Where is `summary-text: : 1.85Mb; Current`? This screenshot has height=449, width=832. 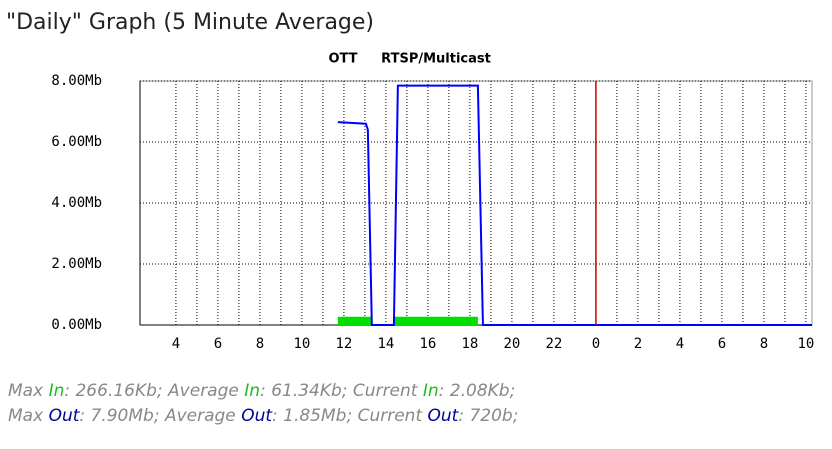 summary-text: : 1.85Mb; Current is located at coordinates (350, 416).